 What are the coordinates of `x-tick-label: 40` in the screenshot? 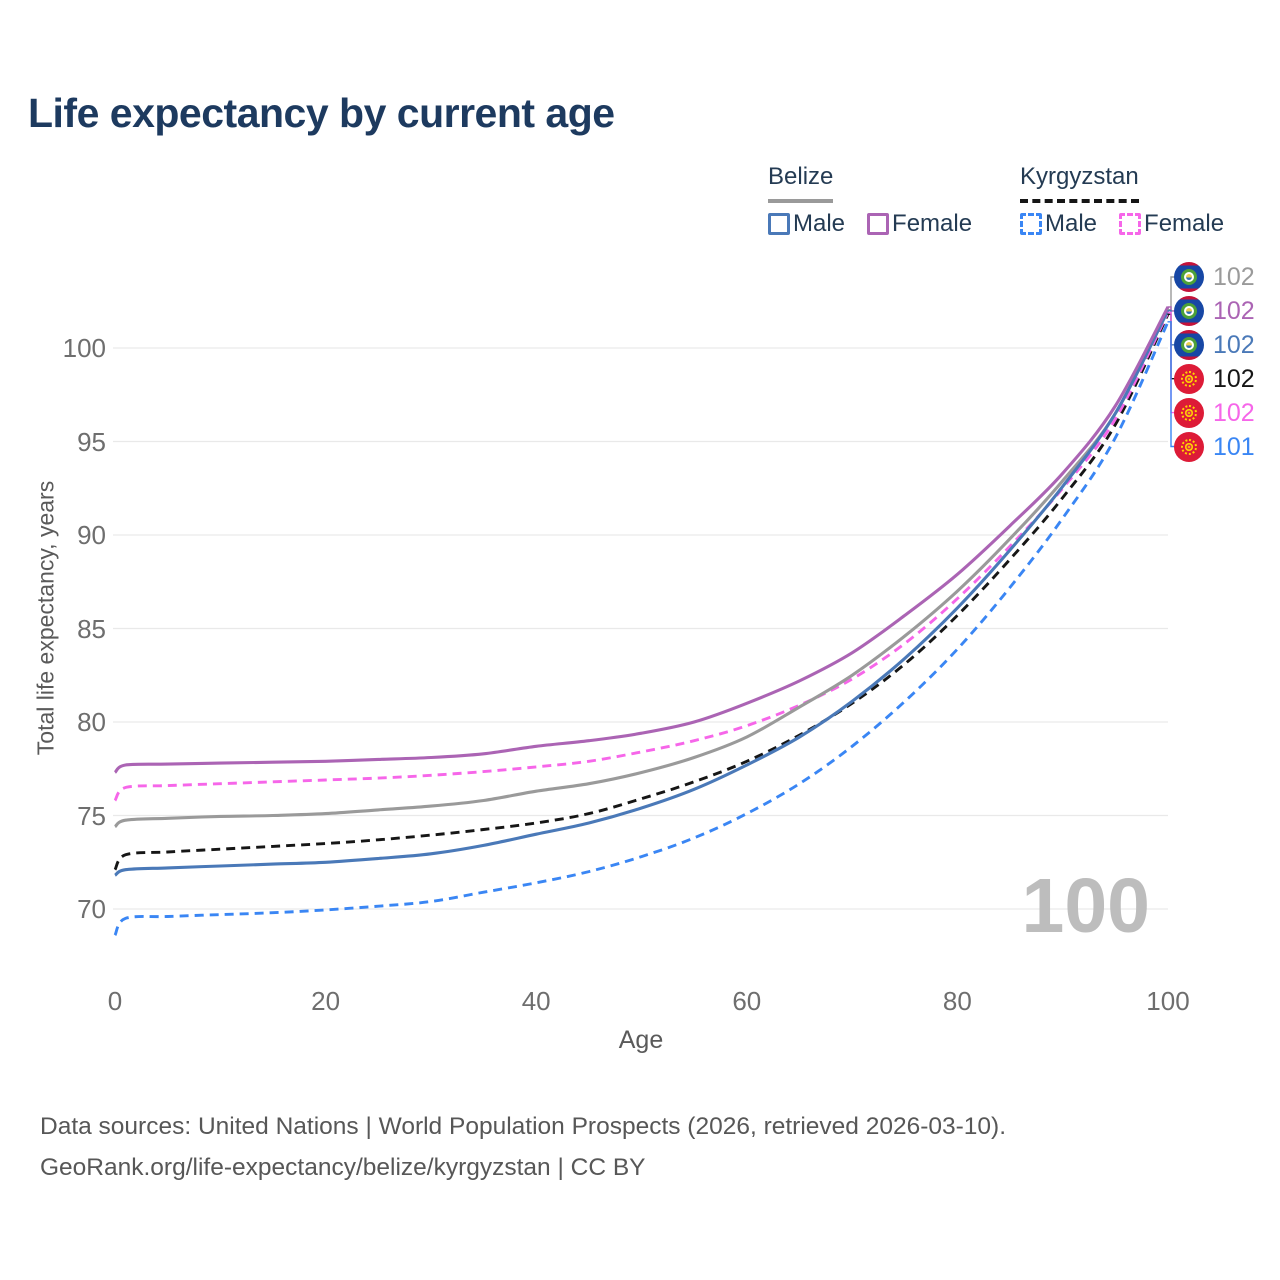 It's located at (536, 1001).